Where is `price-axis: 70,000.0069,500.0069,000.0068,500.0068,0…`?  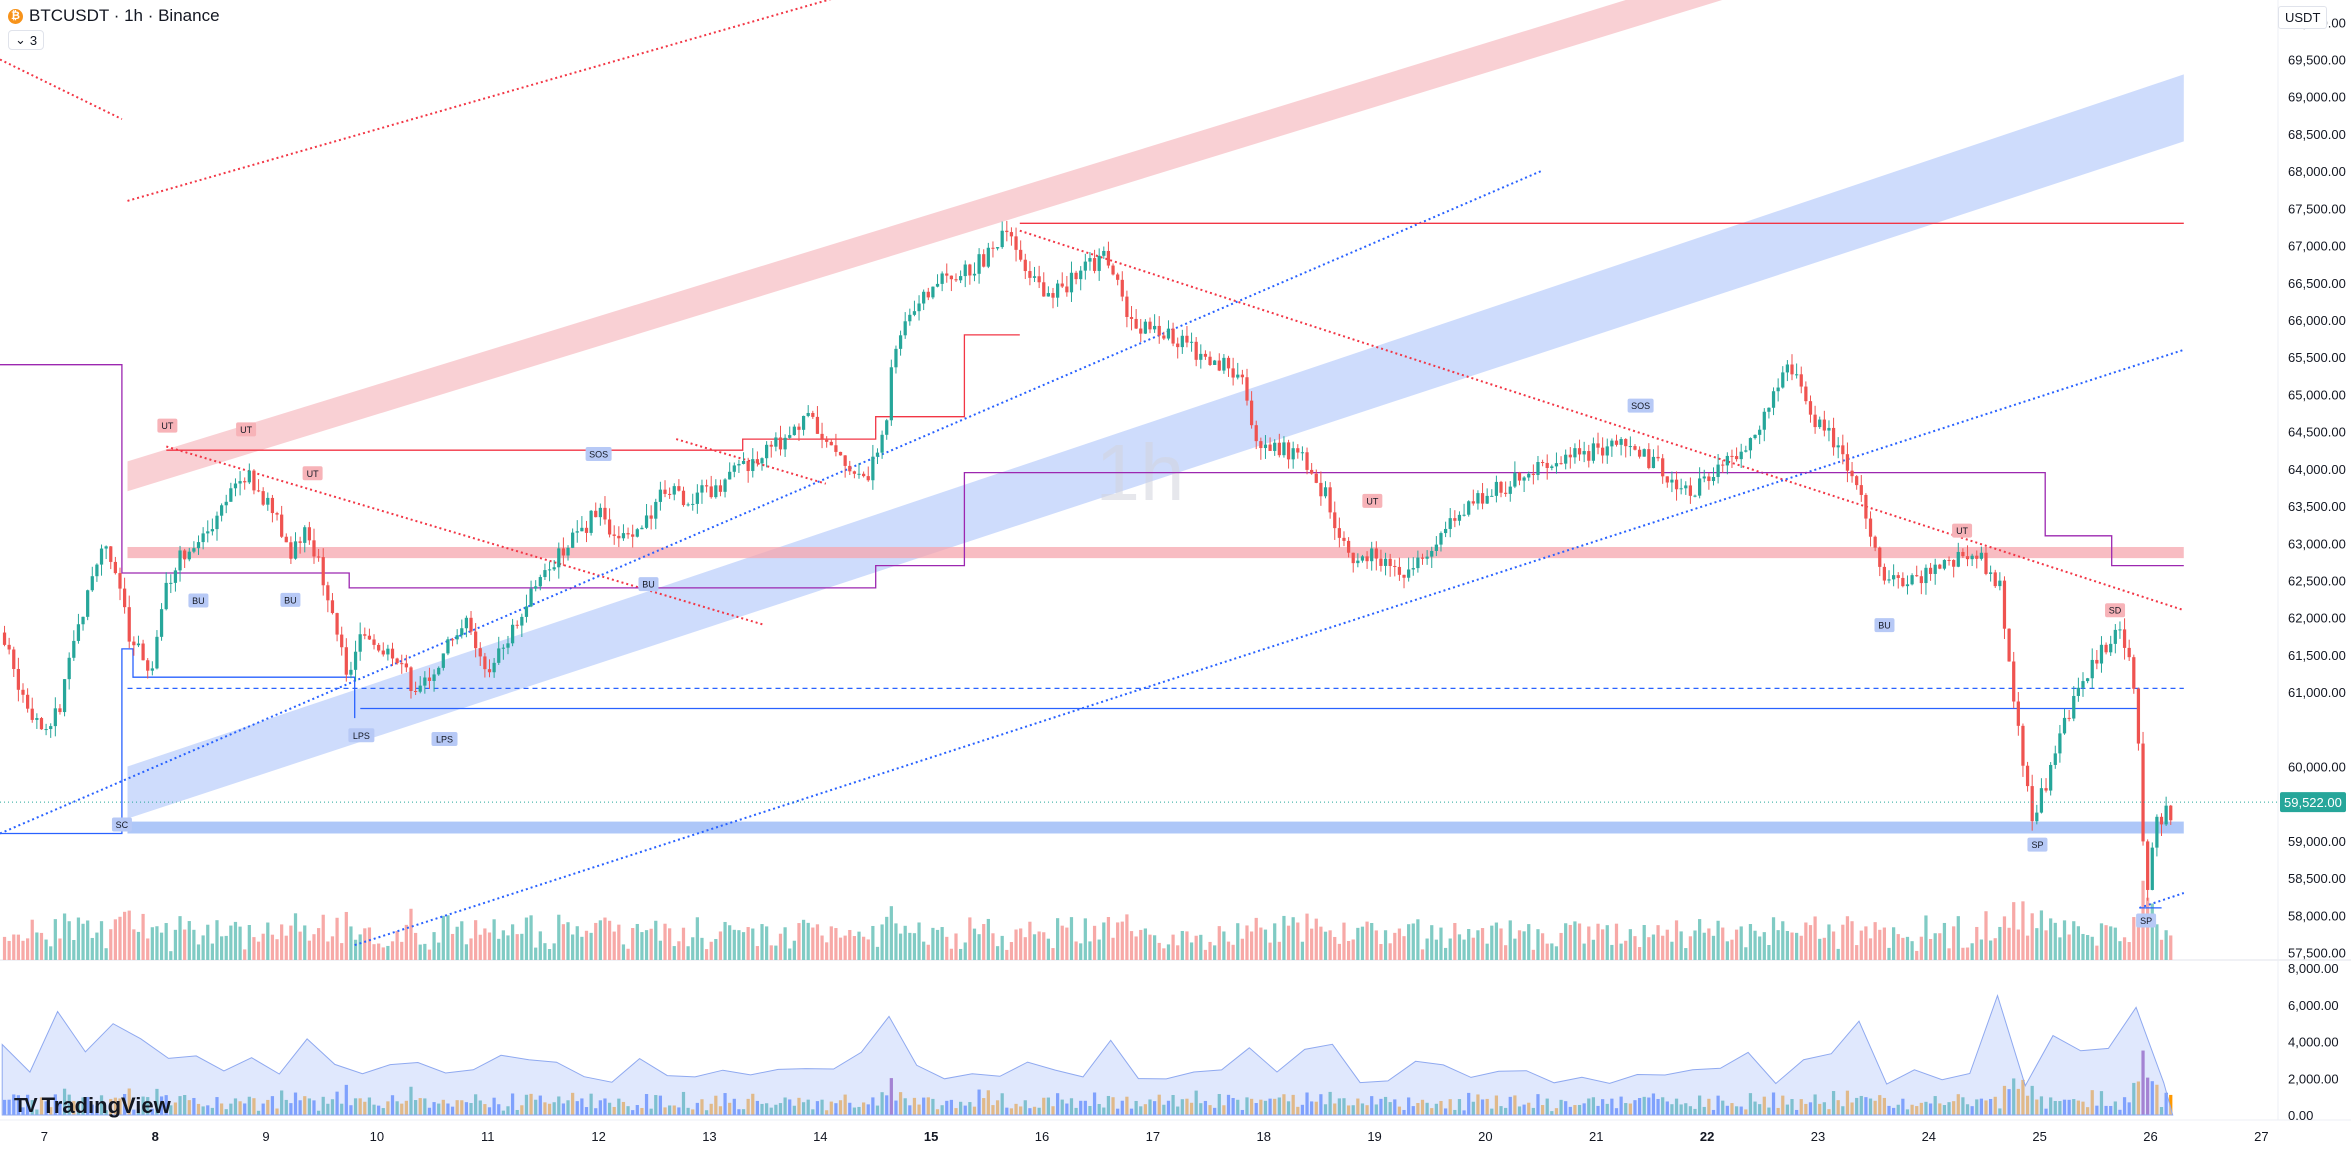
price-axis: 70,000.0069,500.0069,000.0068,500.0068,0… is located at coordinates (2317, 487).